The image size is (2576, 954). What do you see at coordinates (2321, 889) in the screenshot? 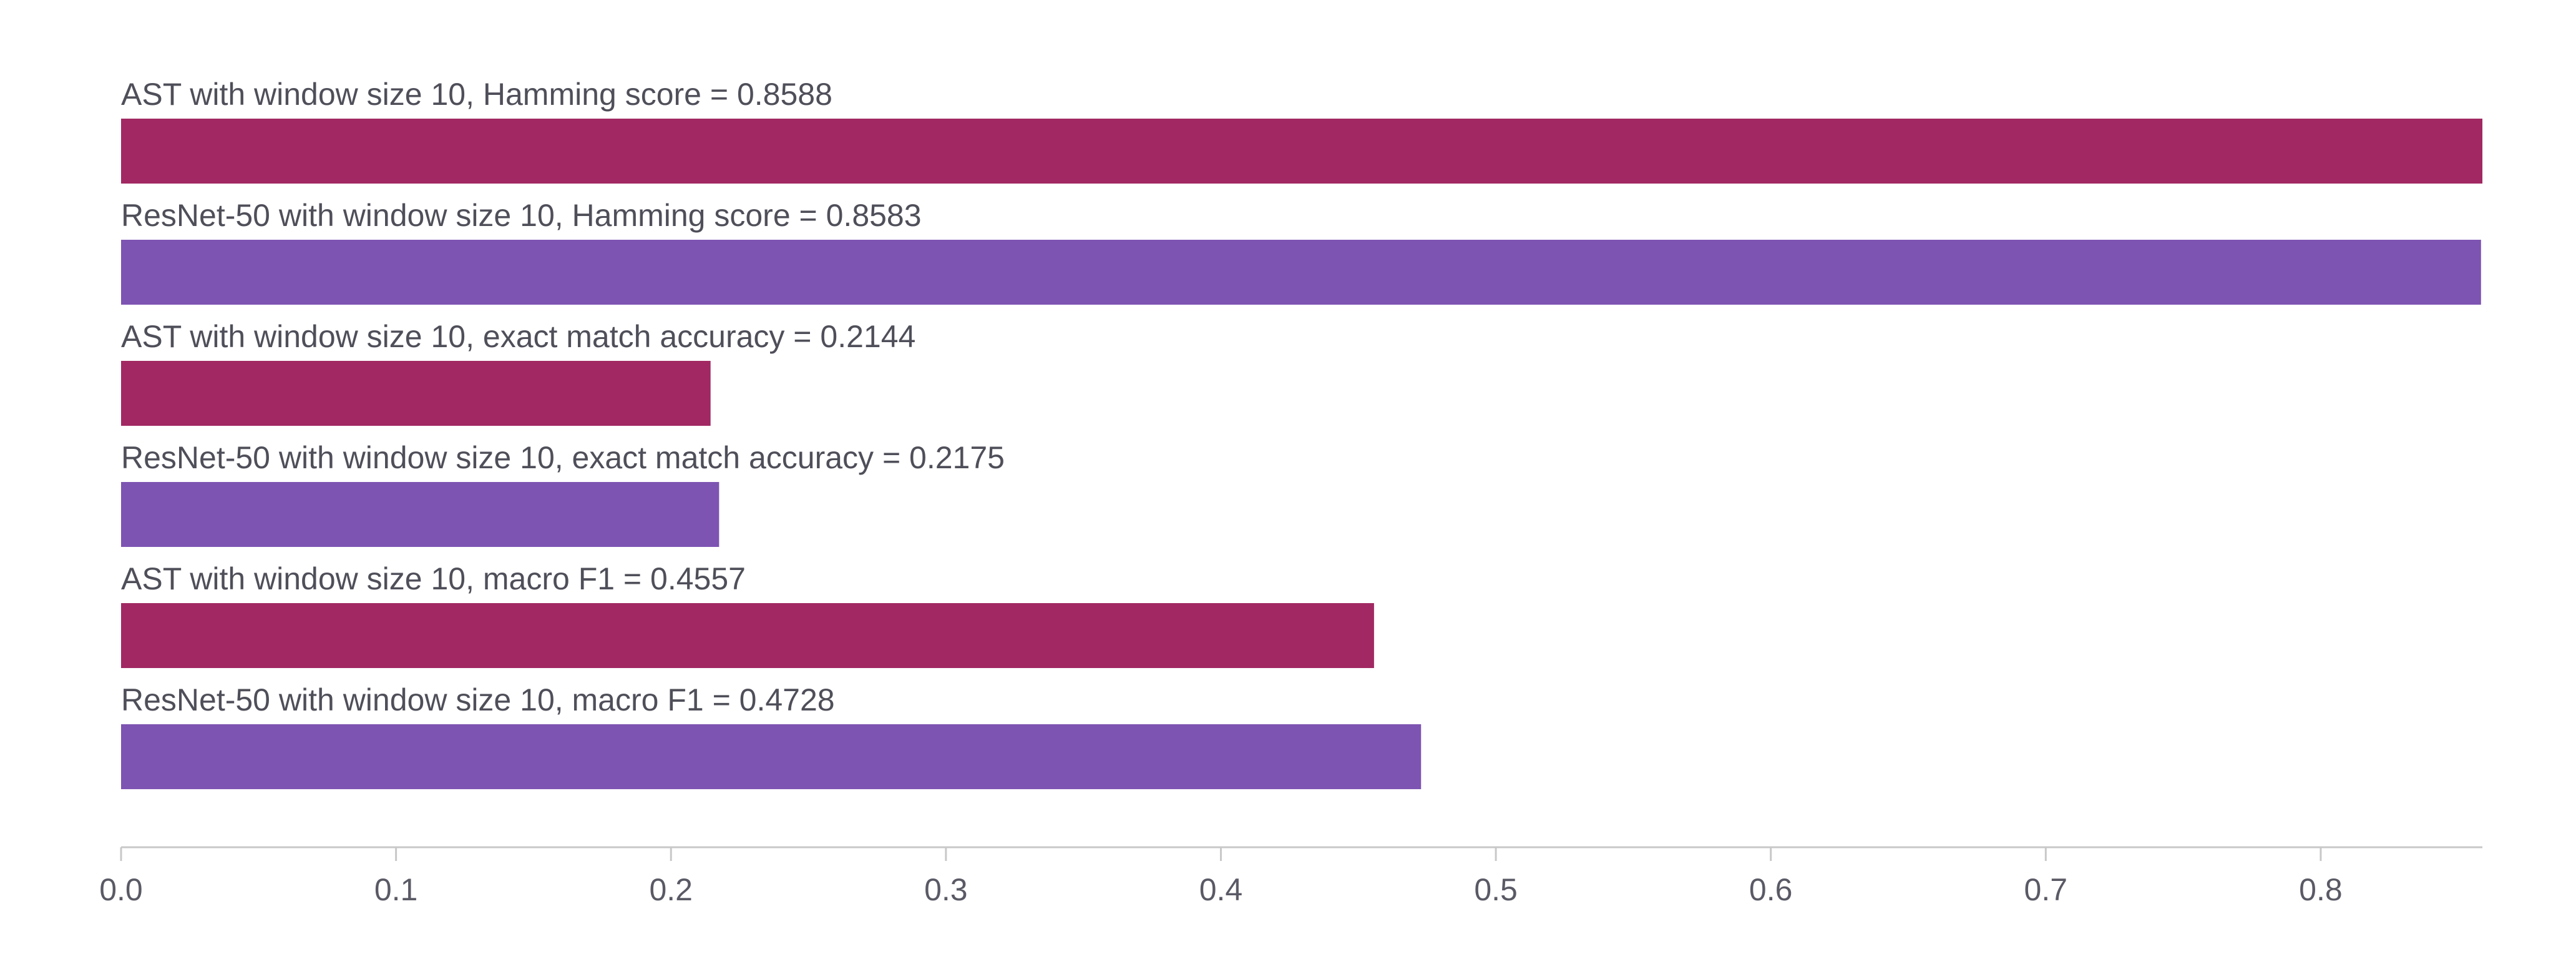
I see `x-tick-label: 0.8` at bounding box center [2321, 889].